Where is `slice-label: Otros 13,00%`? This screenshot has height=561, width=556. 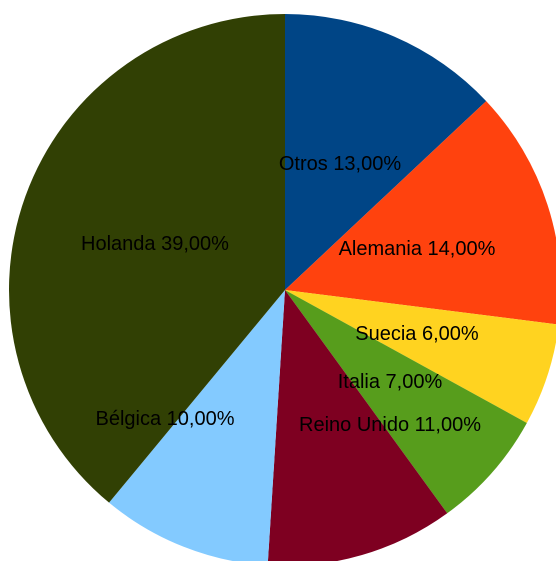
slice-label: Otros 13,00% is located at coordinates (340, 164).